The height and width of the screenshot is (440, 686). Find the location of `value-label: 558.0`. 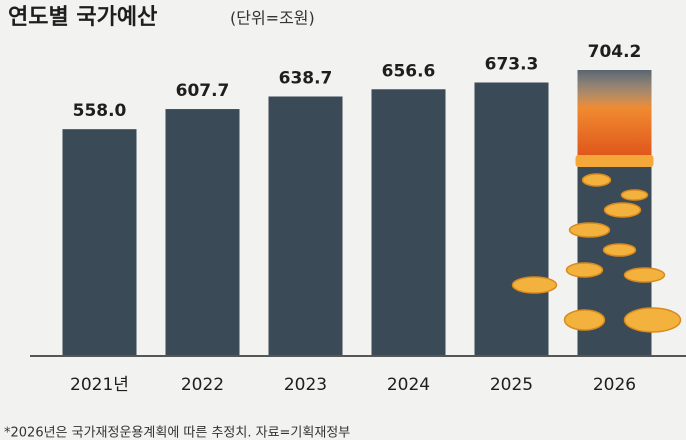

value-label: 558.0 is located at coordinates (100, 111).